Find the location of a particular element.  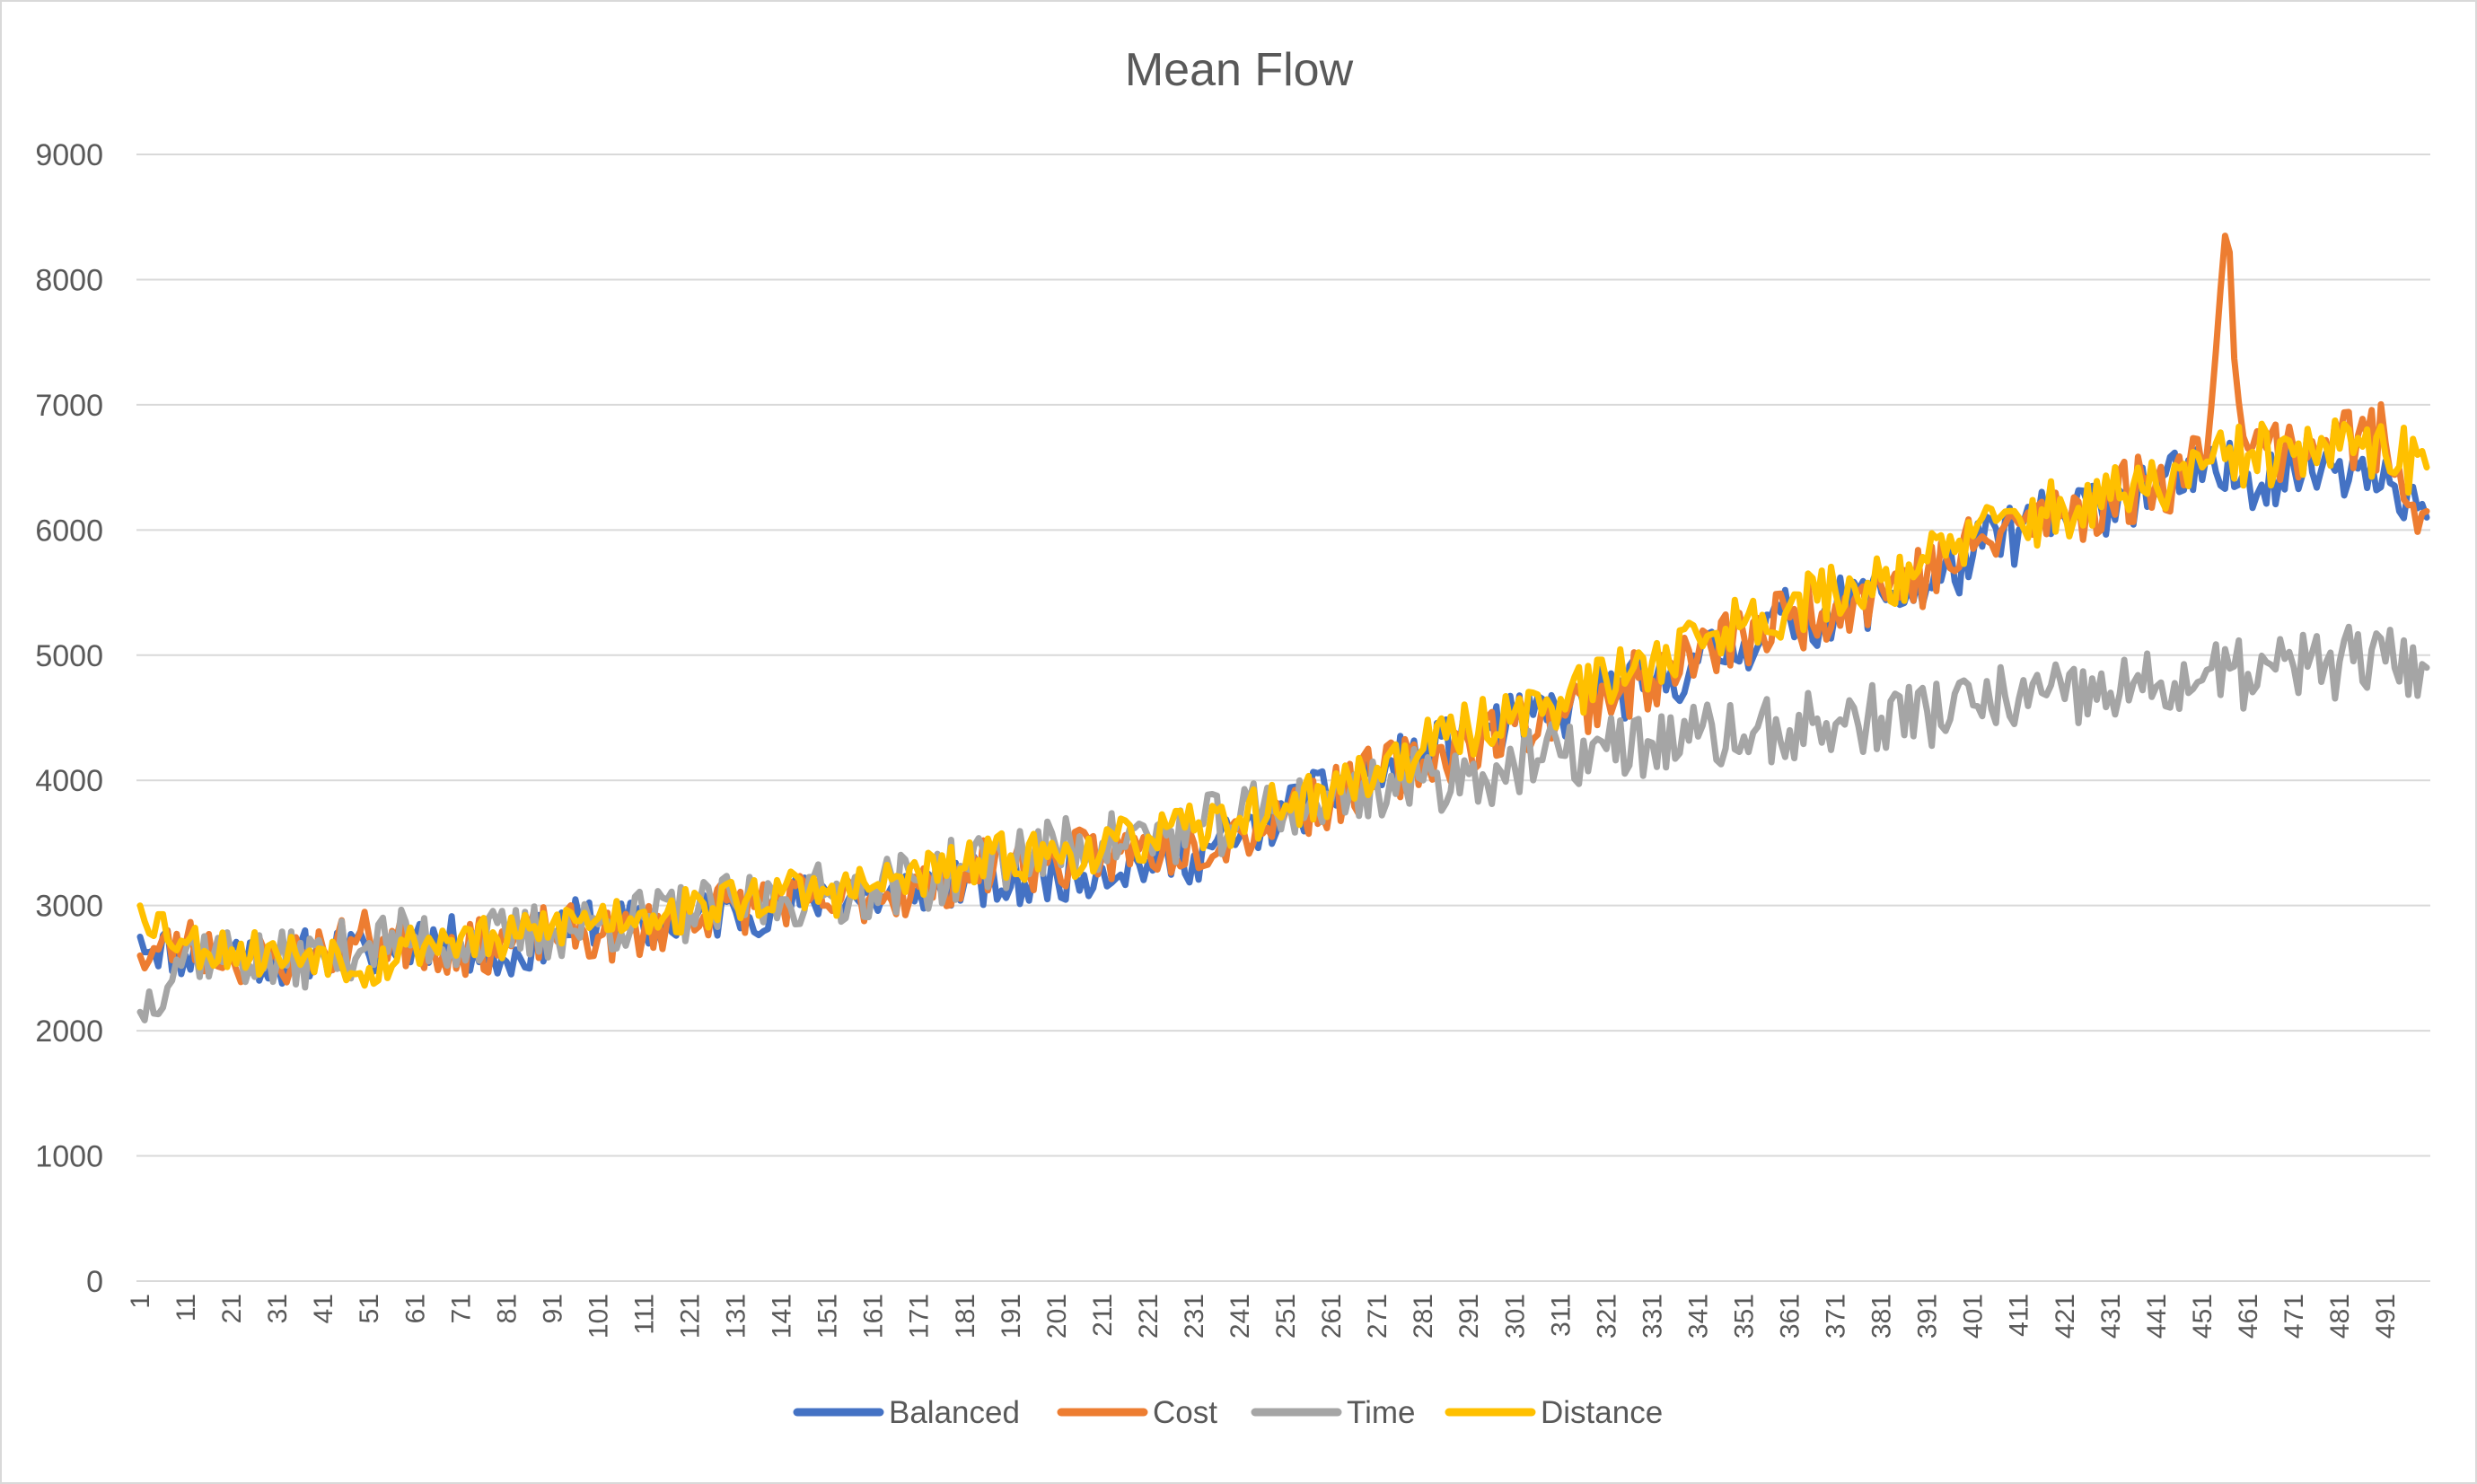

legend-label-time: Time is located at coordinates (1381, 1412).